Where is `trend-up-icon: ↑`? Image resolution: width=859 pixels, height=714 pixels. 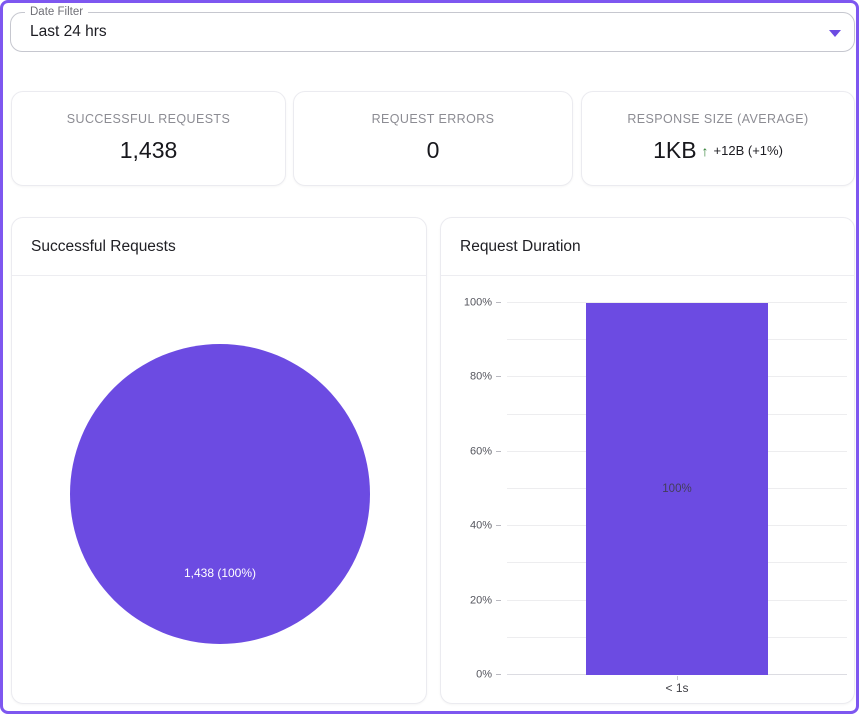 trend-up-icon: ↑ is located at coordinates (705, 150).